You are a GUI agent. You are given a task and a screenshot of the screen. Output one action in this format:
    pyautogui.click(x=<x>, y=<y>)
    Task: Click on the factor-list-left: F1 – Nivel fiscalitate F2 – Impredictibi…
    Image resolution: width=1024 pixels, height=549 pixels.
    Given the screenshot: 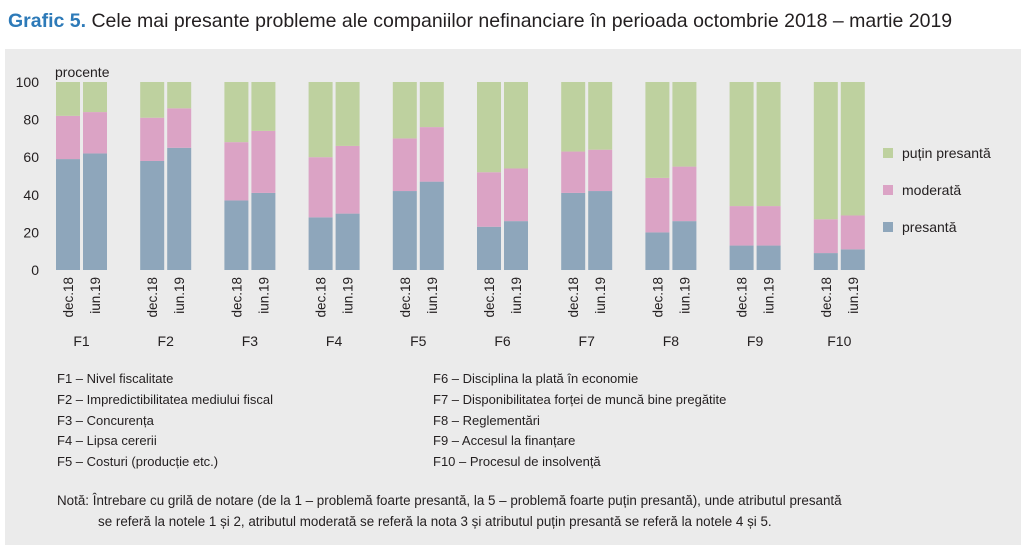 What is the action you would take?
    pyautogui.click(x=165, y=421)
    